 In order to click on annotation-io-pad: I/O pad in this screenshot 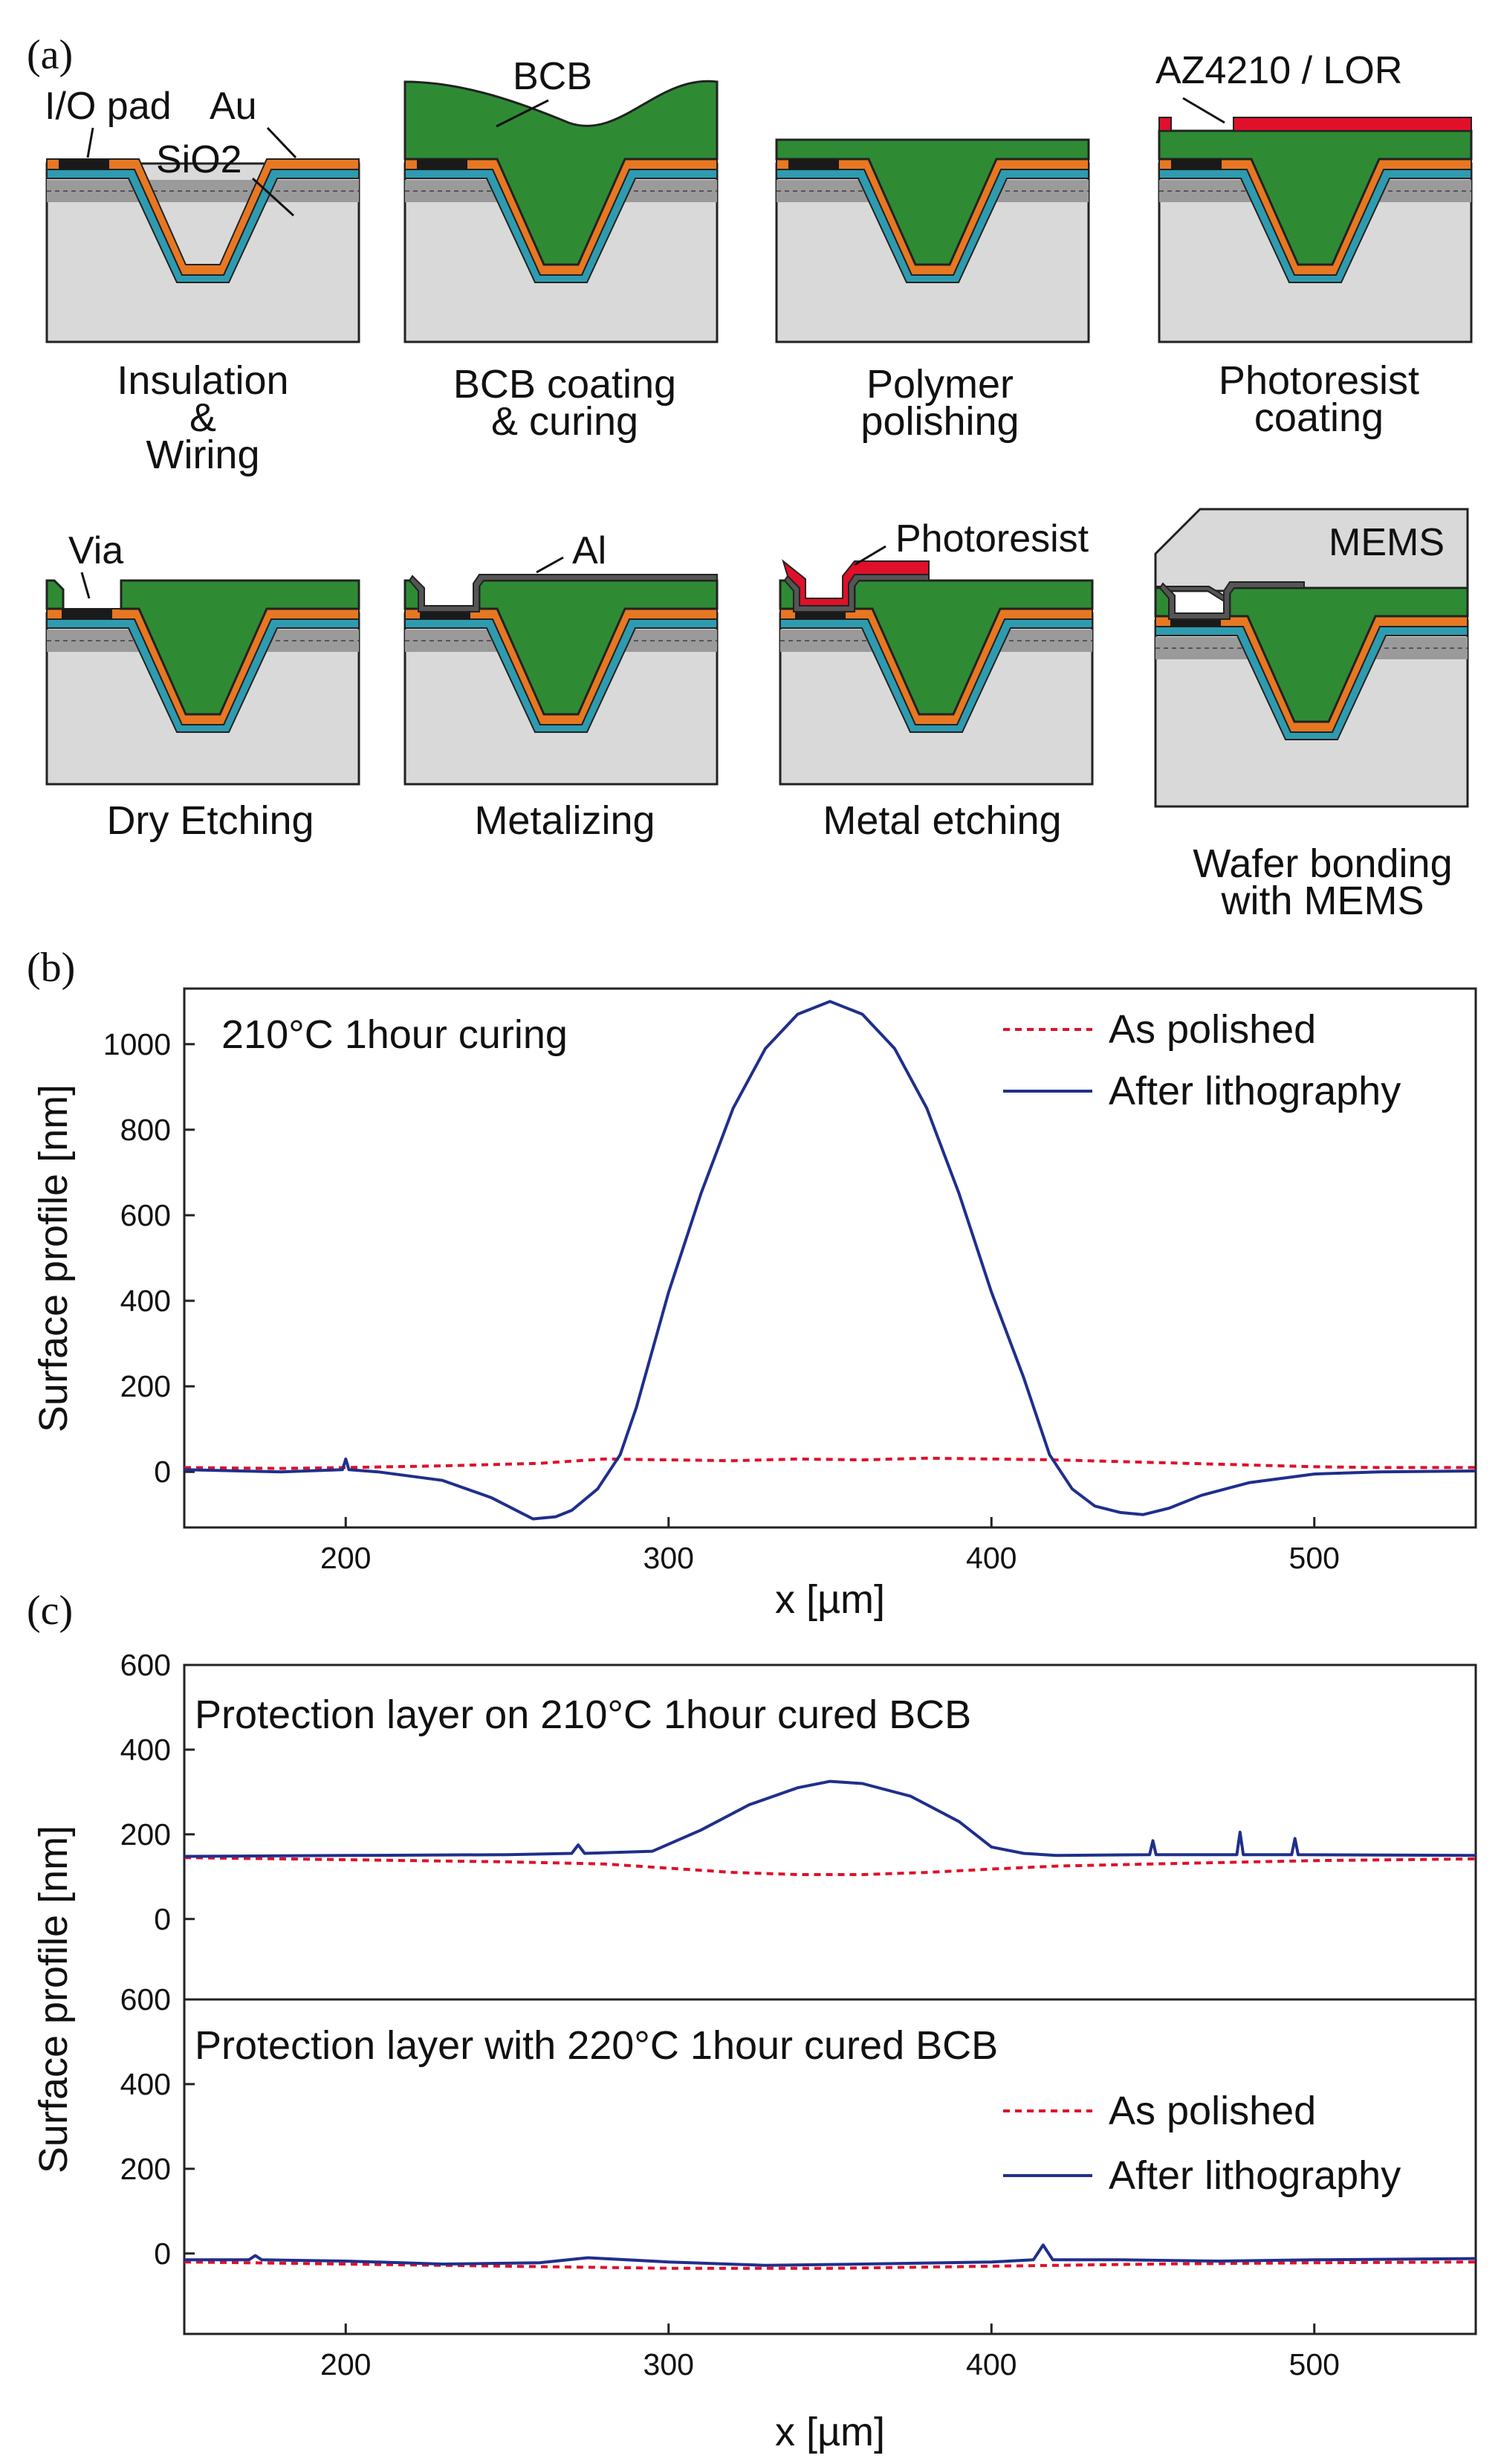, I will do `click(108, 106)`.